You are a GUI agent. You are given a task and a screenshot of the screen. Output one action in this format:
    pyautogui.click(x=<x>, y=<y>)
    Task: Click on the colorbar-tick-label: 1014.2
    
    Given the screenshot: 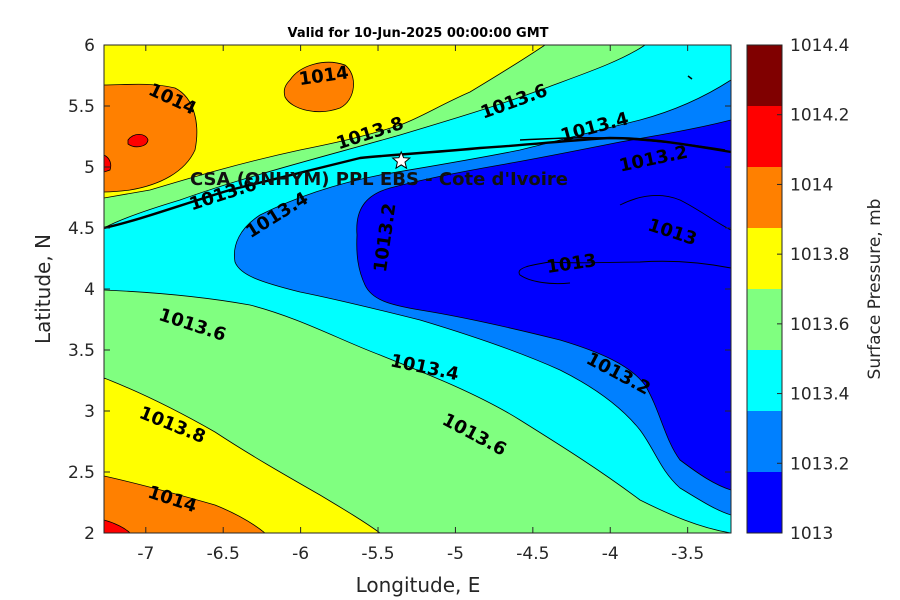 What is the action you would take?
    pyautogui.click(x=819, y=116)
    